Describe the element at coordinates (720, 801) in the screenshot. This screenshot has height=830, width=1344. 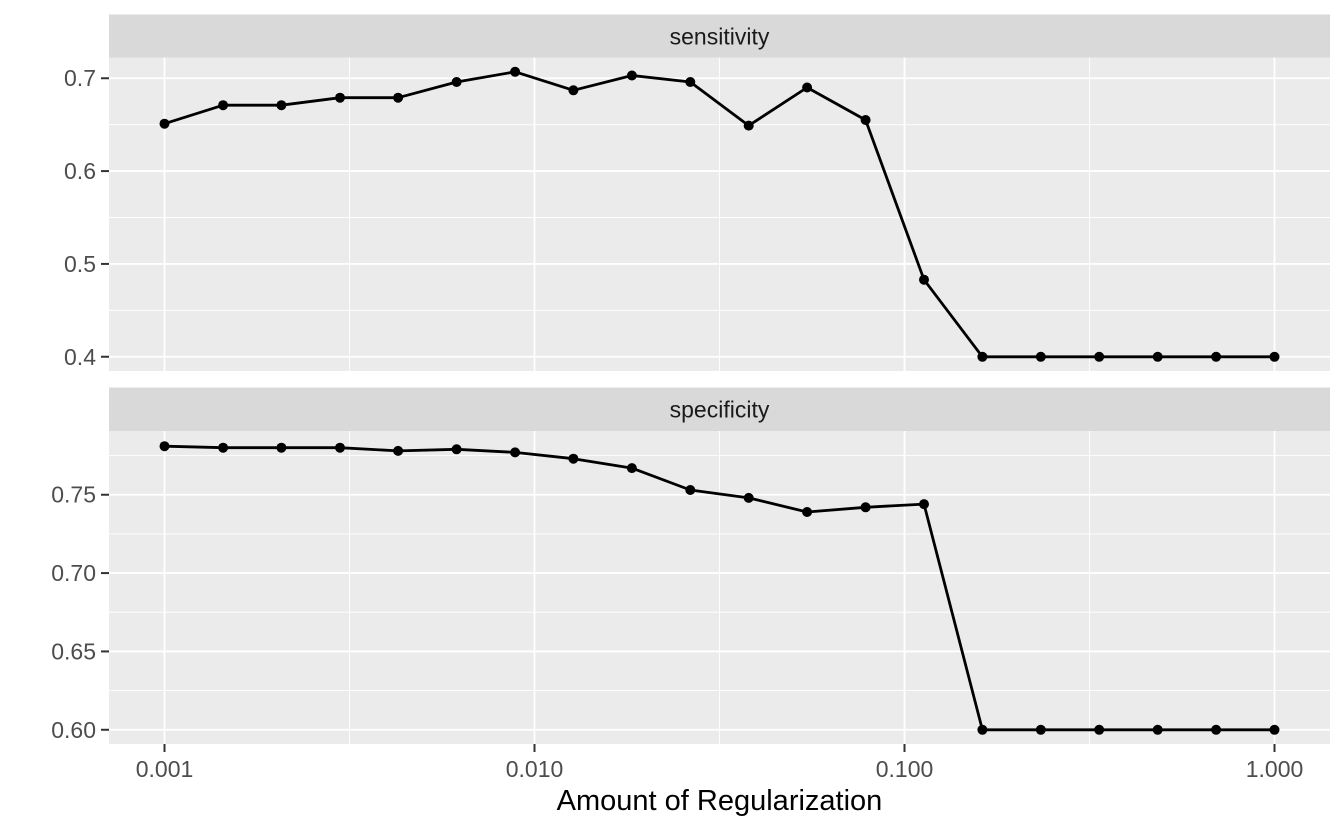
I see `x-axis-title: Amount of Regularization` at that location.